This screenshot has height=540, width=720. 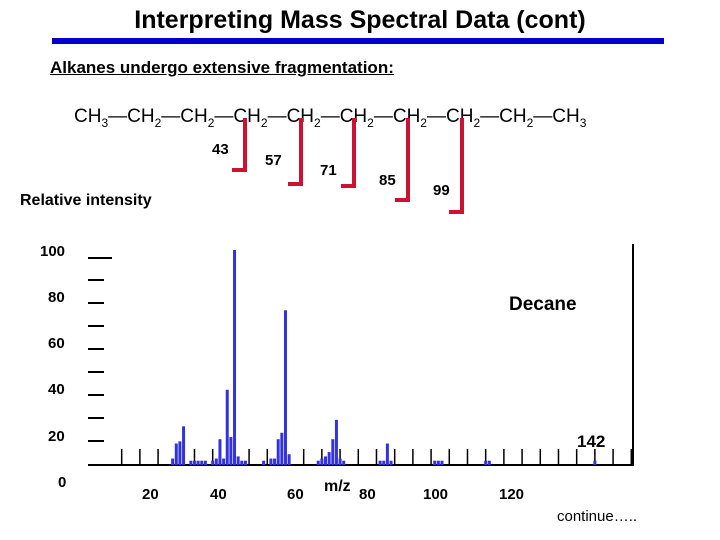 What do you see at coordinates (56, 389) in the screenshot?
I see `y-tick-label: 40` at bounding box center [56, 389].